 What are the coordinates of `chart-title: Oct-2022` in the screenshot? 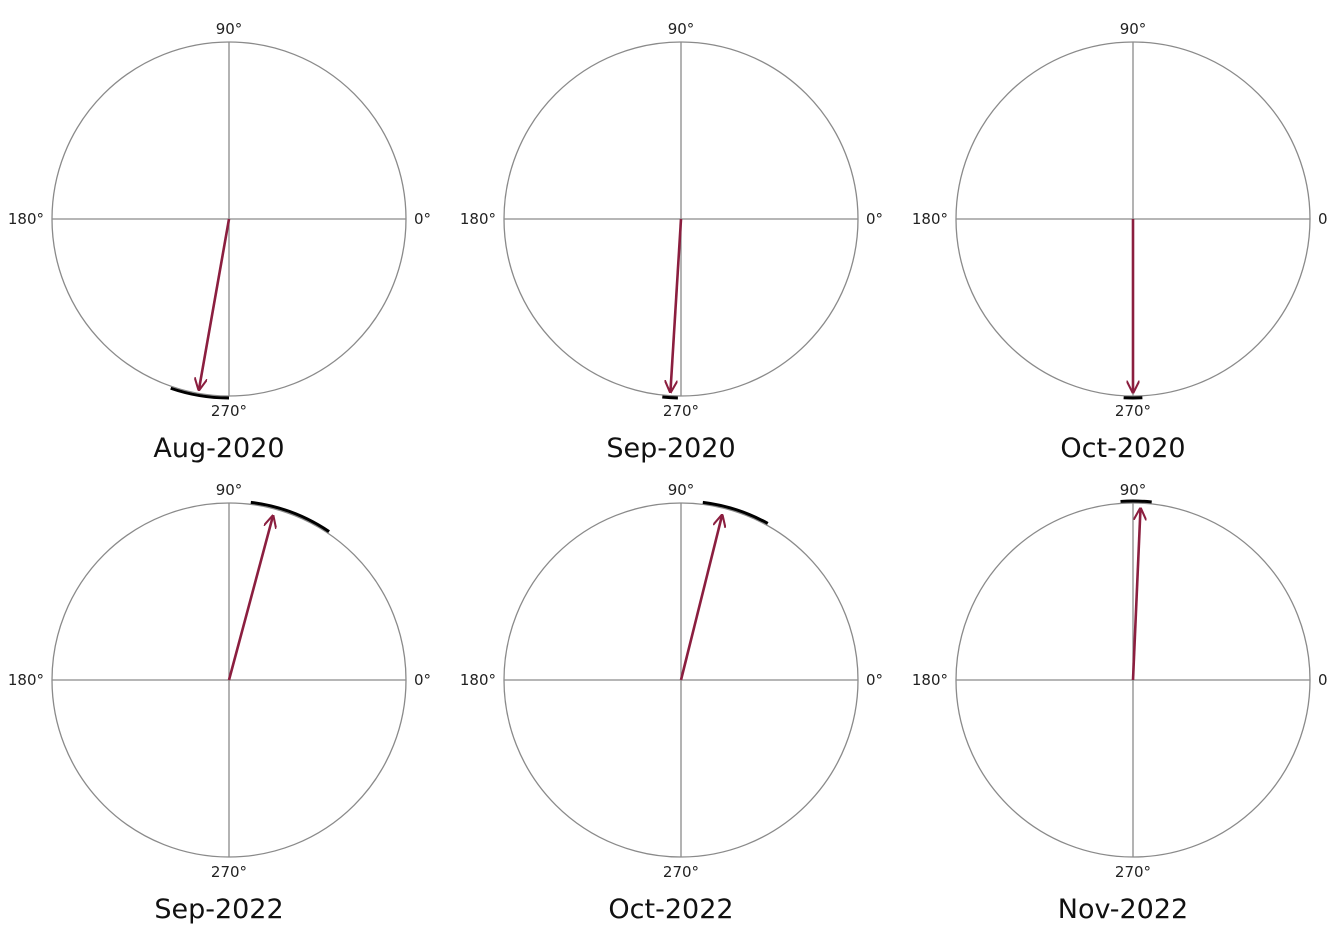 It's located at (670, 909).